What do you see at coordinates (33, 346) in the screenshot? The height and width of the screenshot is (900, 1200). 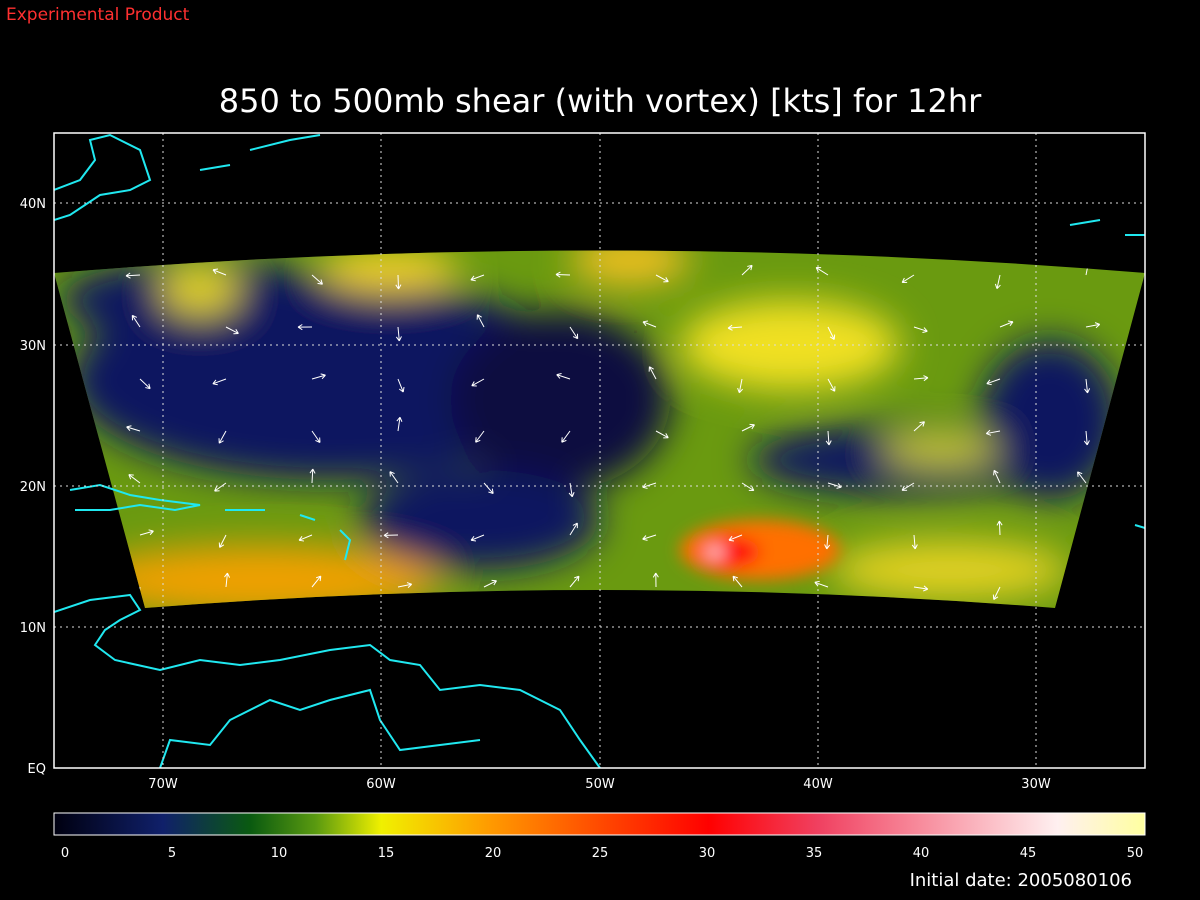 I see `lat-label: 30N` at bounding box center [33, 346].